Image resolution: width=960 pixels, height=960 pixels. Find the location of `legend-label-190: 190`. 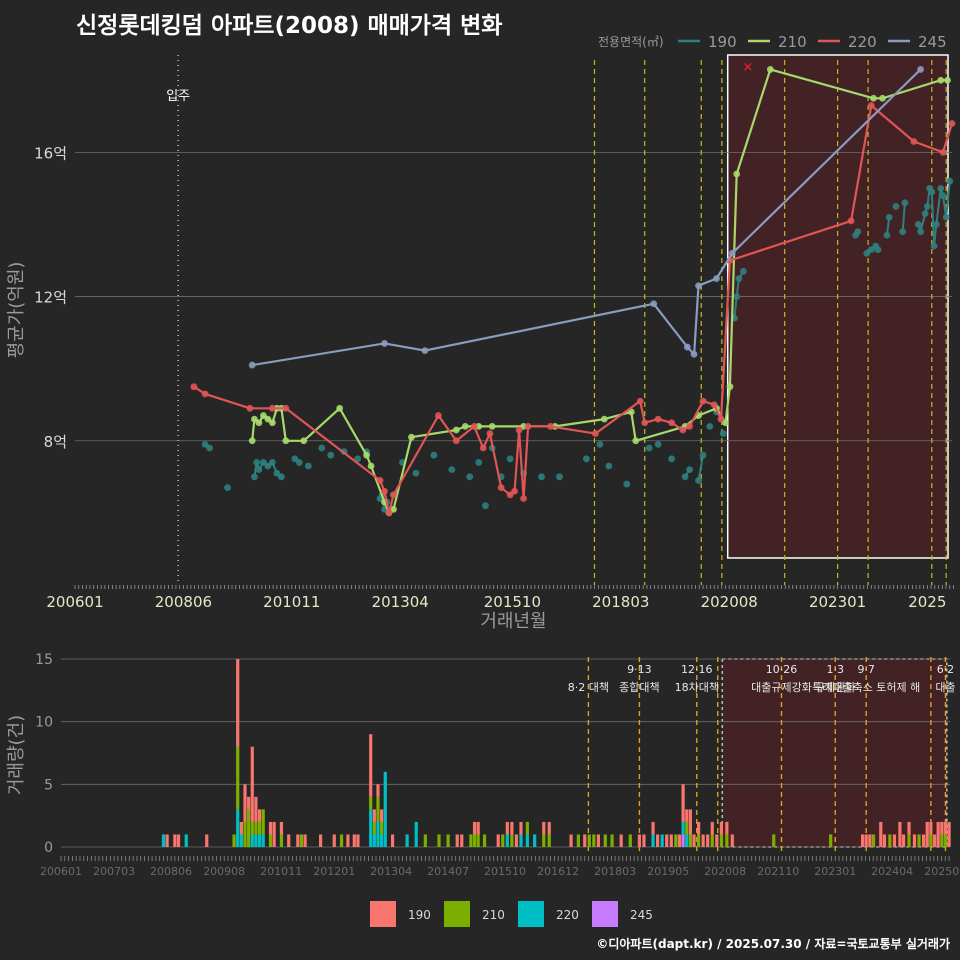

legend-label-190: 190 is located at coordinates (419, 915).